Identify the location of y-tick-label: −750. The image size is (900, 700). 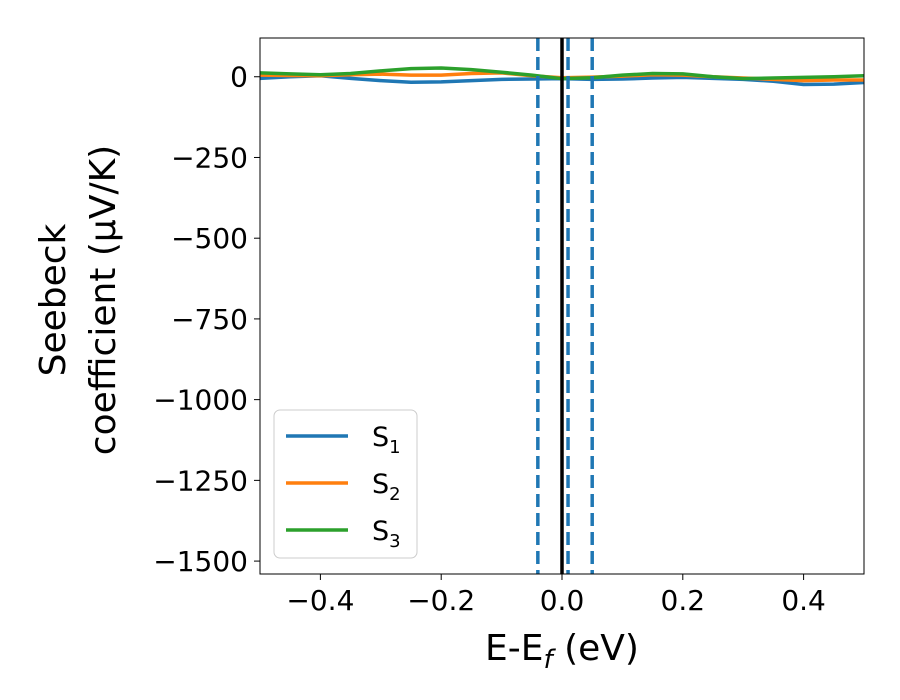
(209, 319).